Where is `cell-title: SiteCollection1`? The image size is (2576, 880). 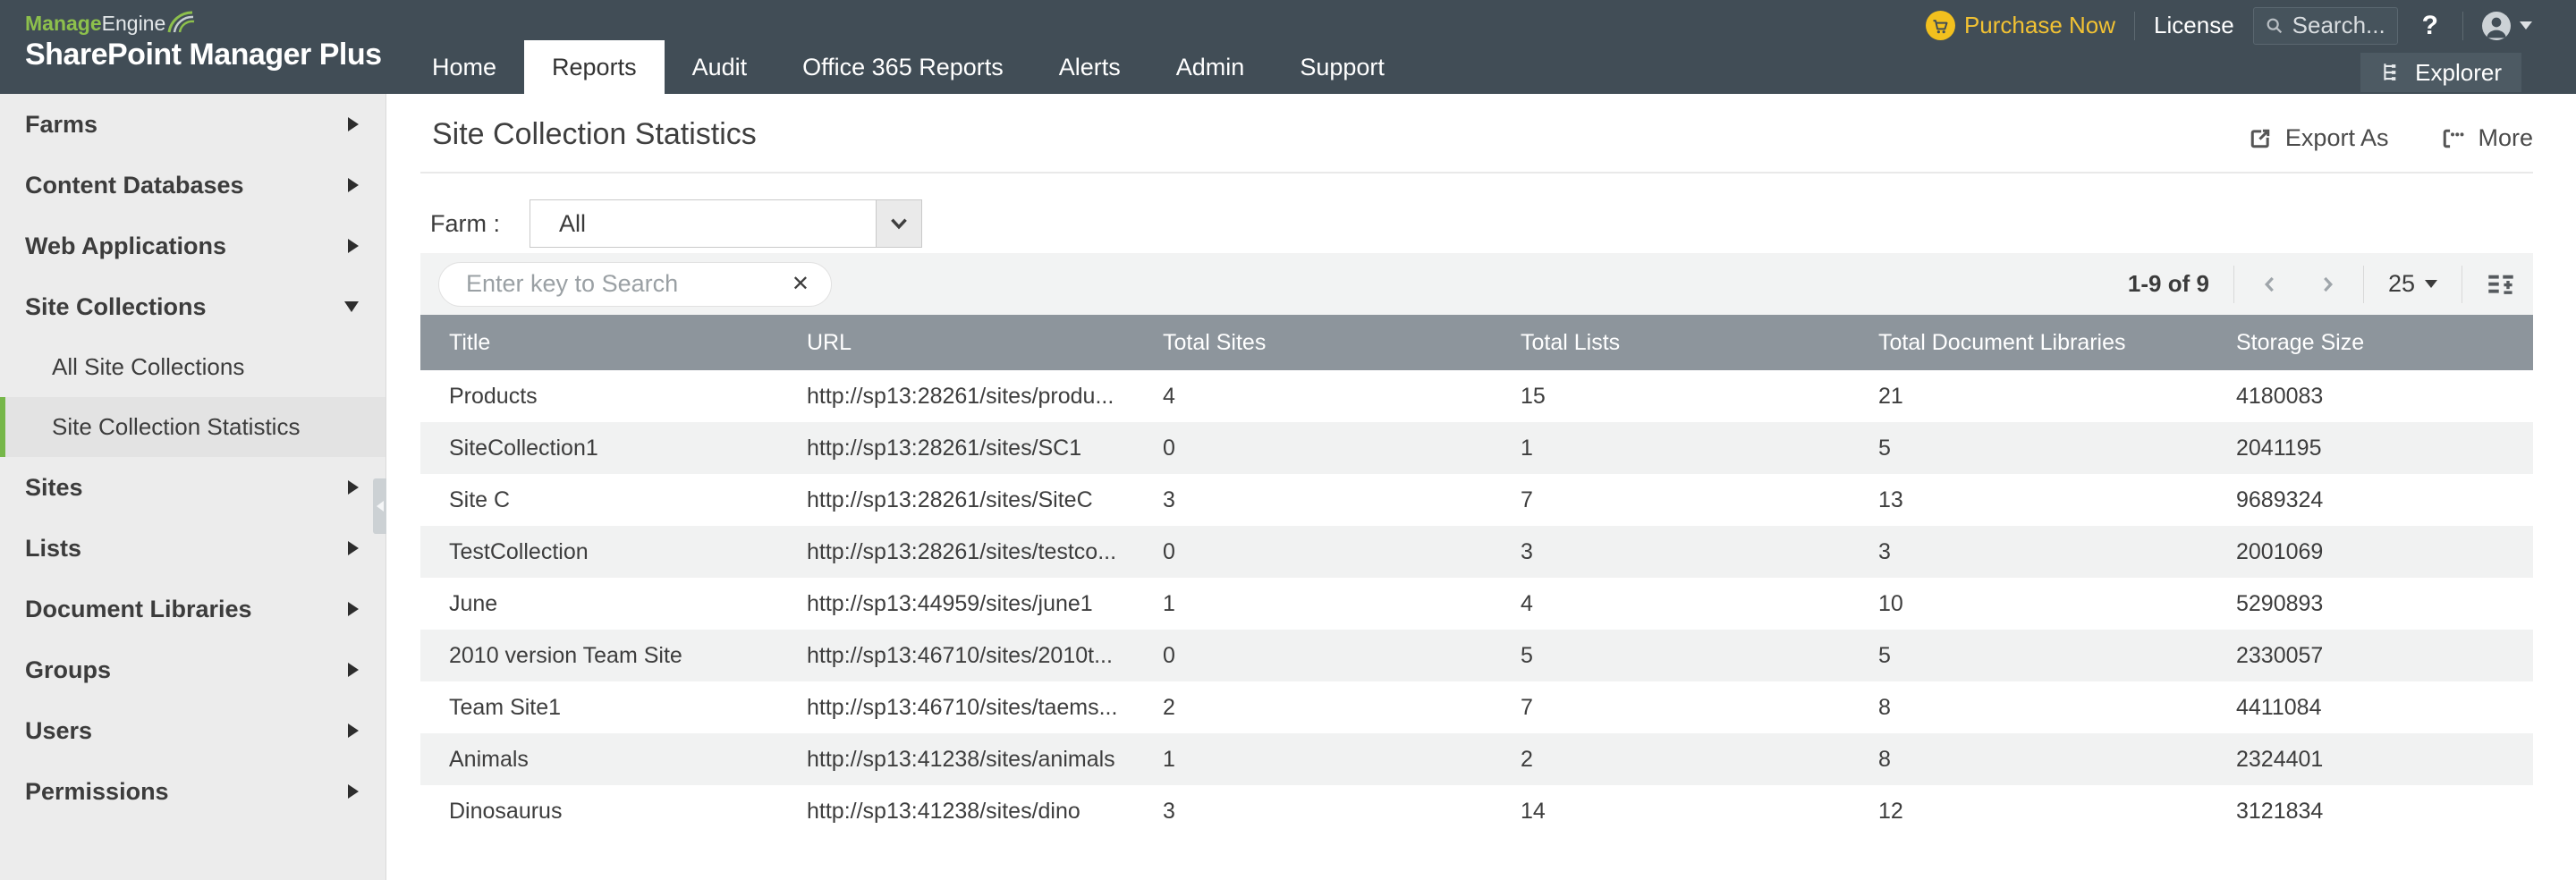 cell-title: SiteCollection1 is located at coordinates (523, 448).